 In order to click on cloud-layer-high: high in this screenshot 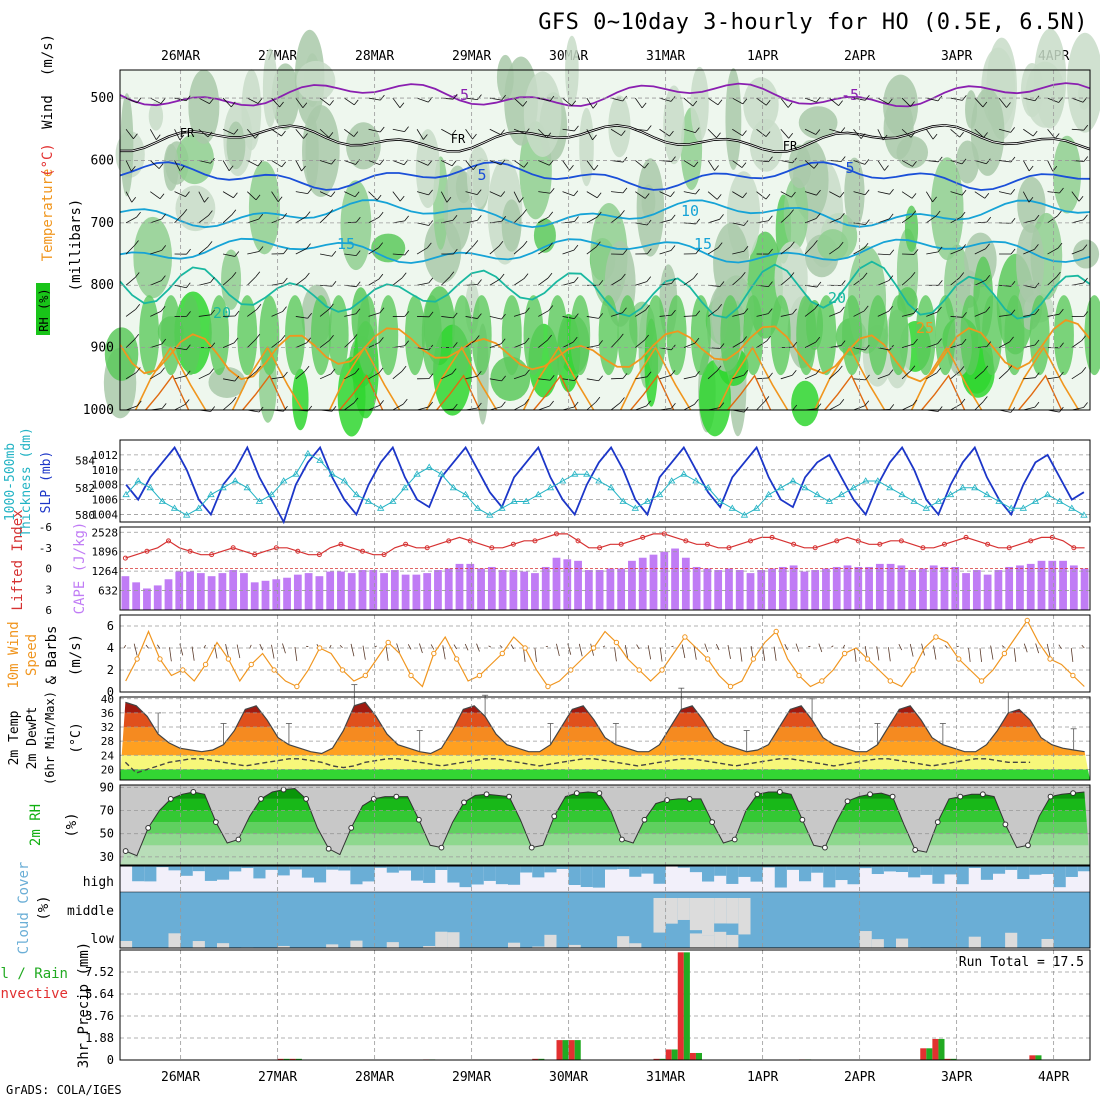, I will do `click(98, 882)`.